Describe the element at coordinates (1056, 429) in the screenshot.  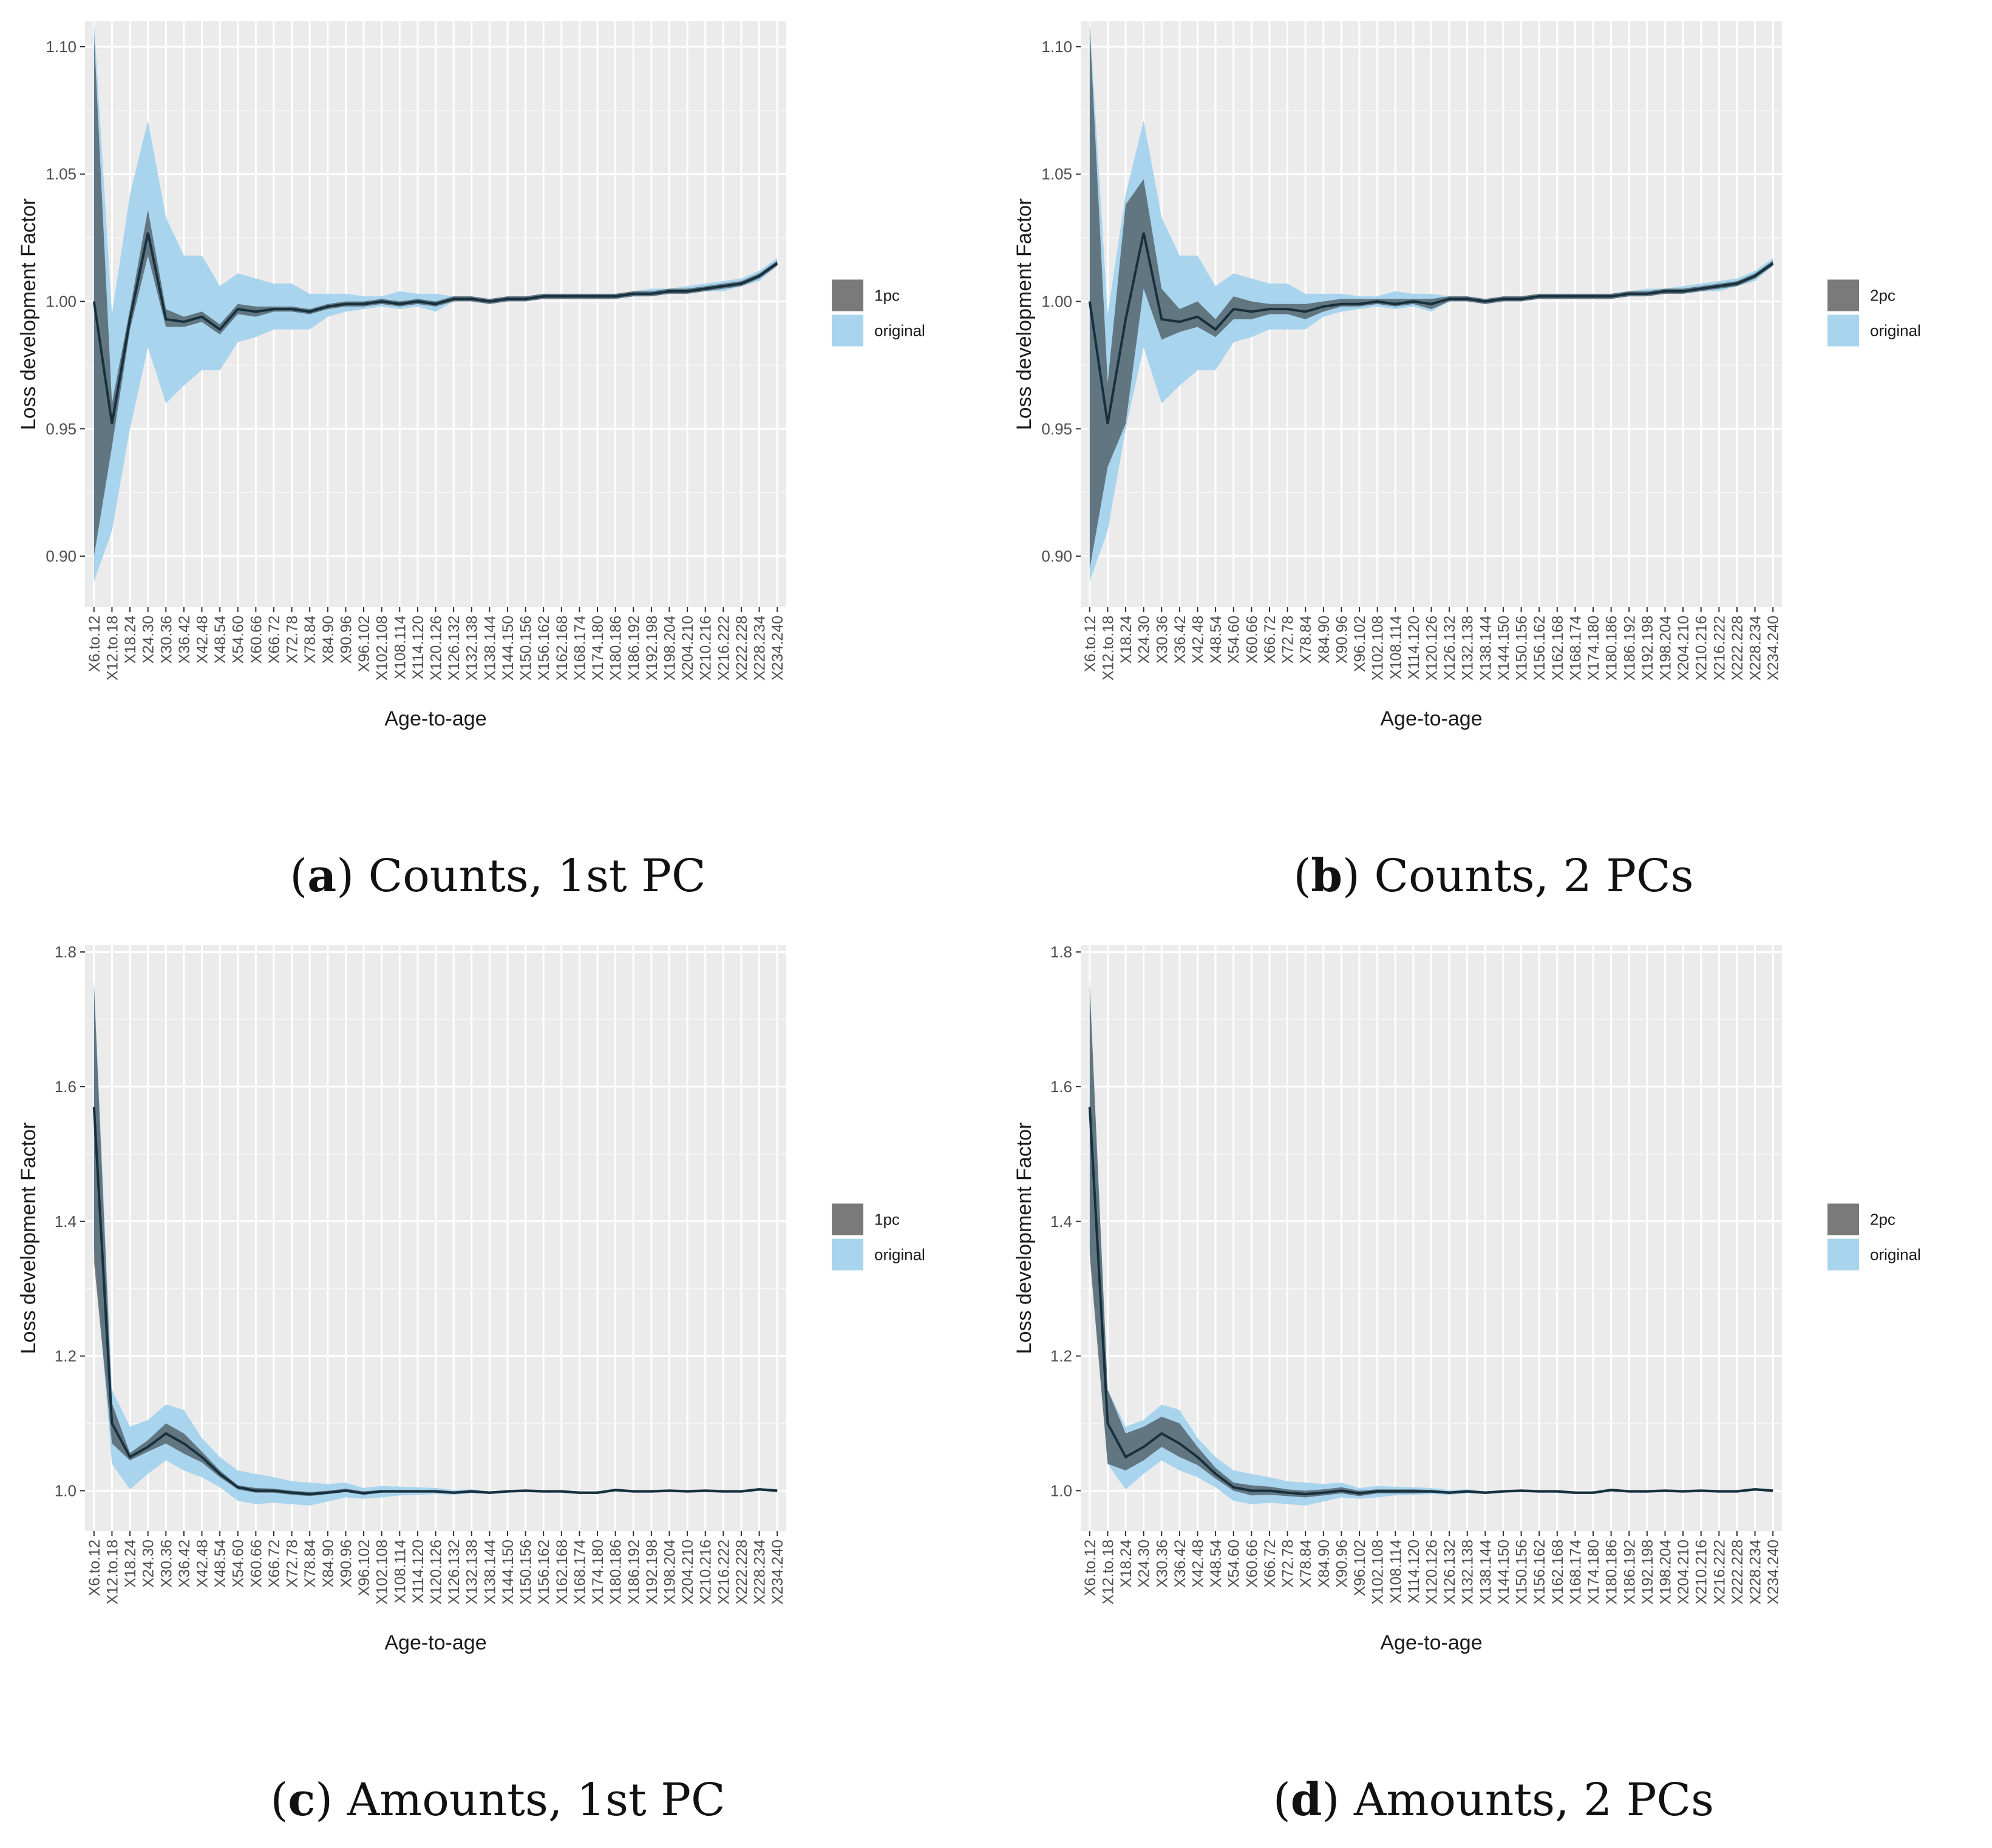
I see `y-tick-label: 0.95` at that location.